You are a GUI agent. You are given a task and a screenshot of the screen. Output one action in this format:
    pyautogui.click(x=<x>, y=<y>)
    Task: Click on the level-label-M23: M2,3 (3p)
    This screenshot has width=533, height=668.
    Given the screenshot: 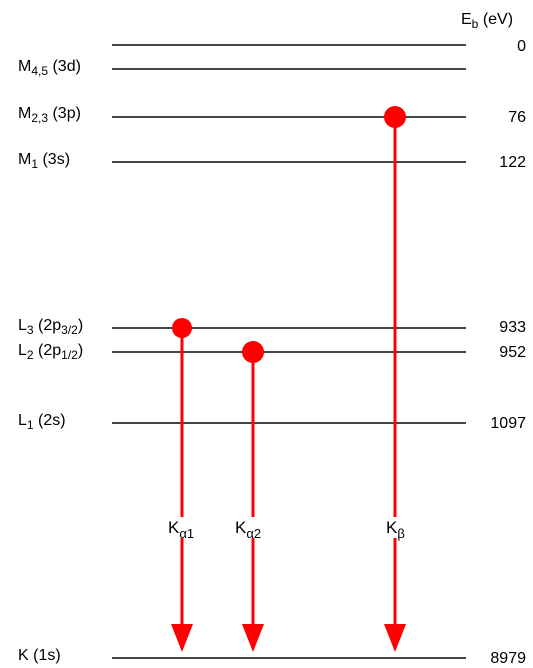 What is the action you would take?
    pyautogui.click(x=49, y=115)
    